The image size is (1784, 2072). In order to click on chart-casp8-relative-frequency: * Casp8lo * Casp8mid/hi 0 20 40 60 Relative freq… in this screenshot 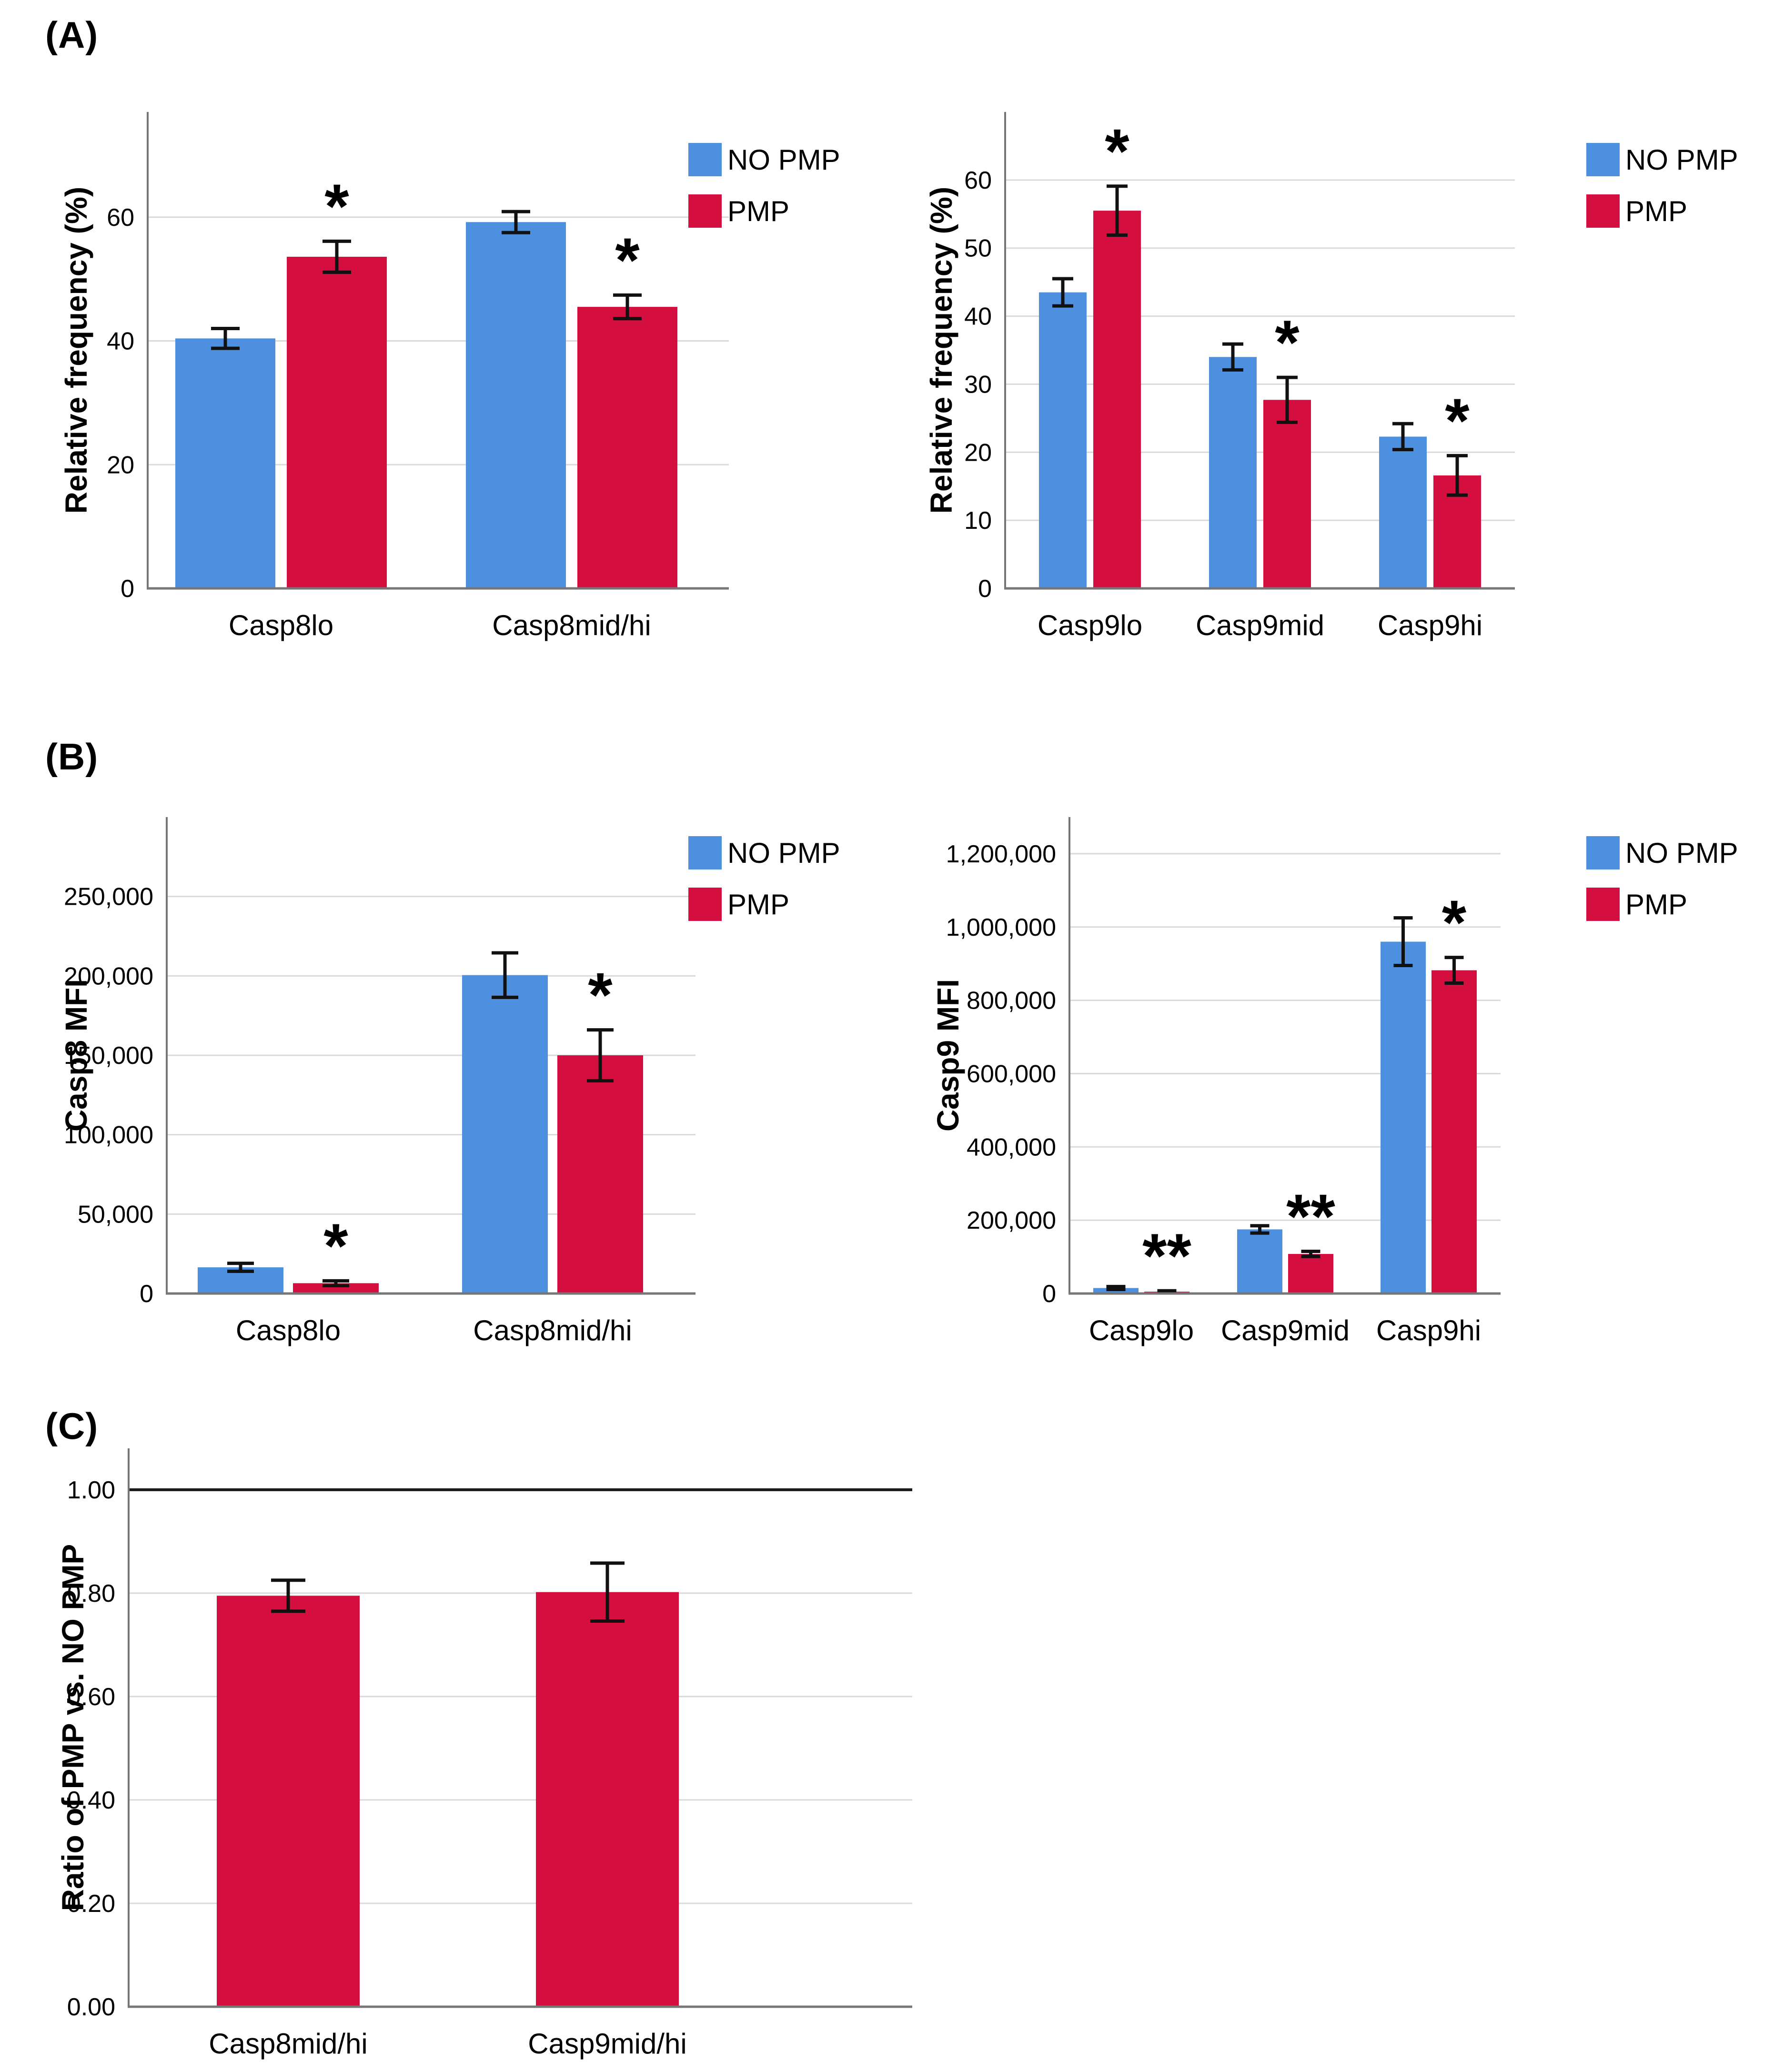, I will do `click(467, 390)`.